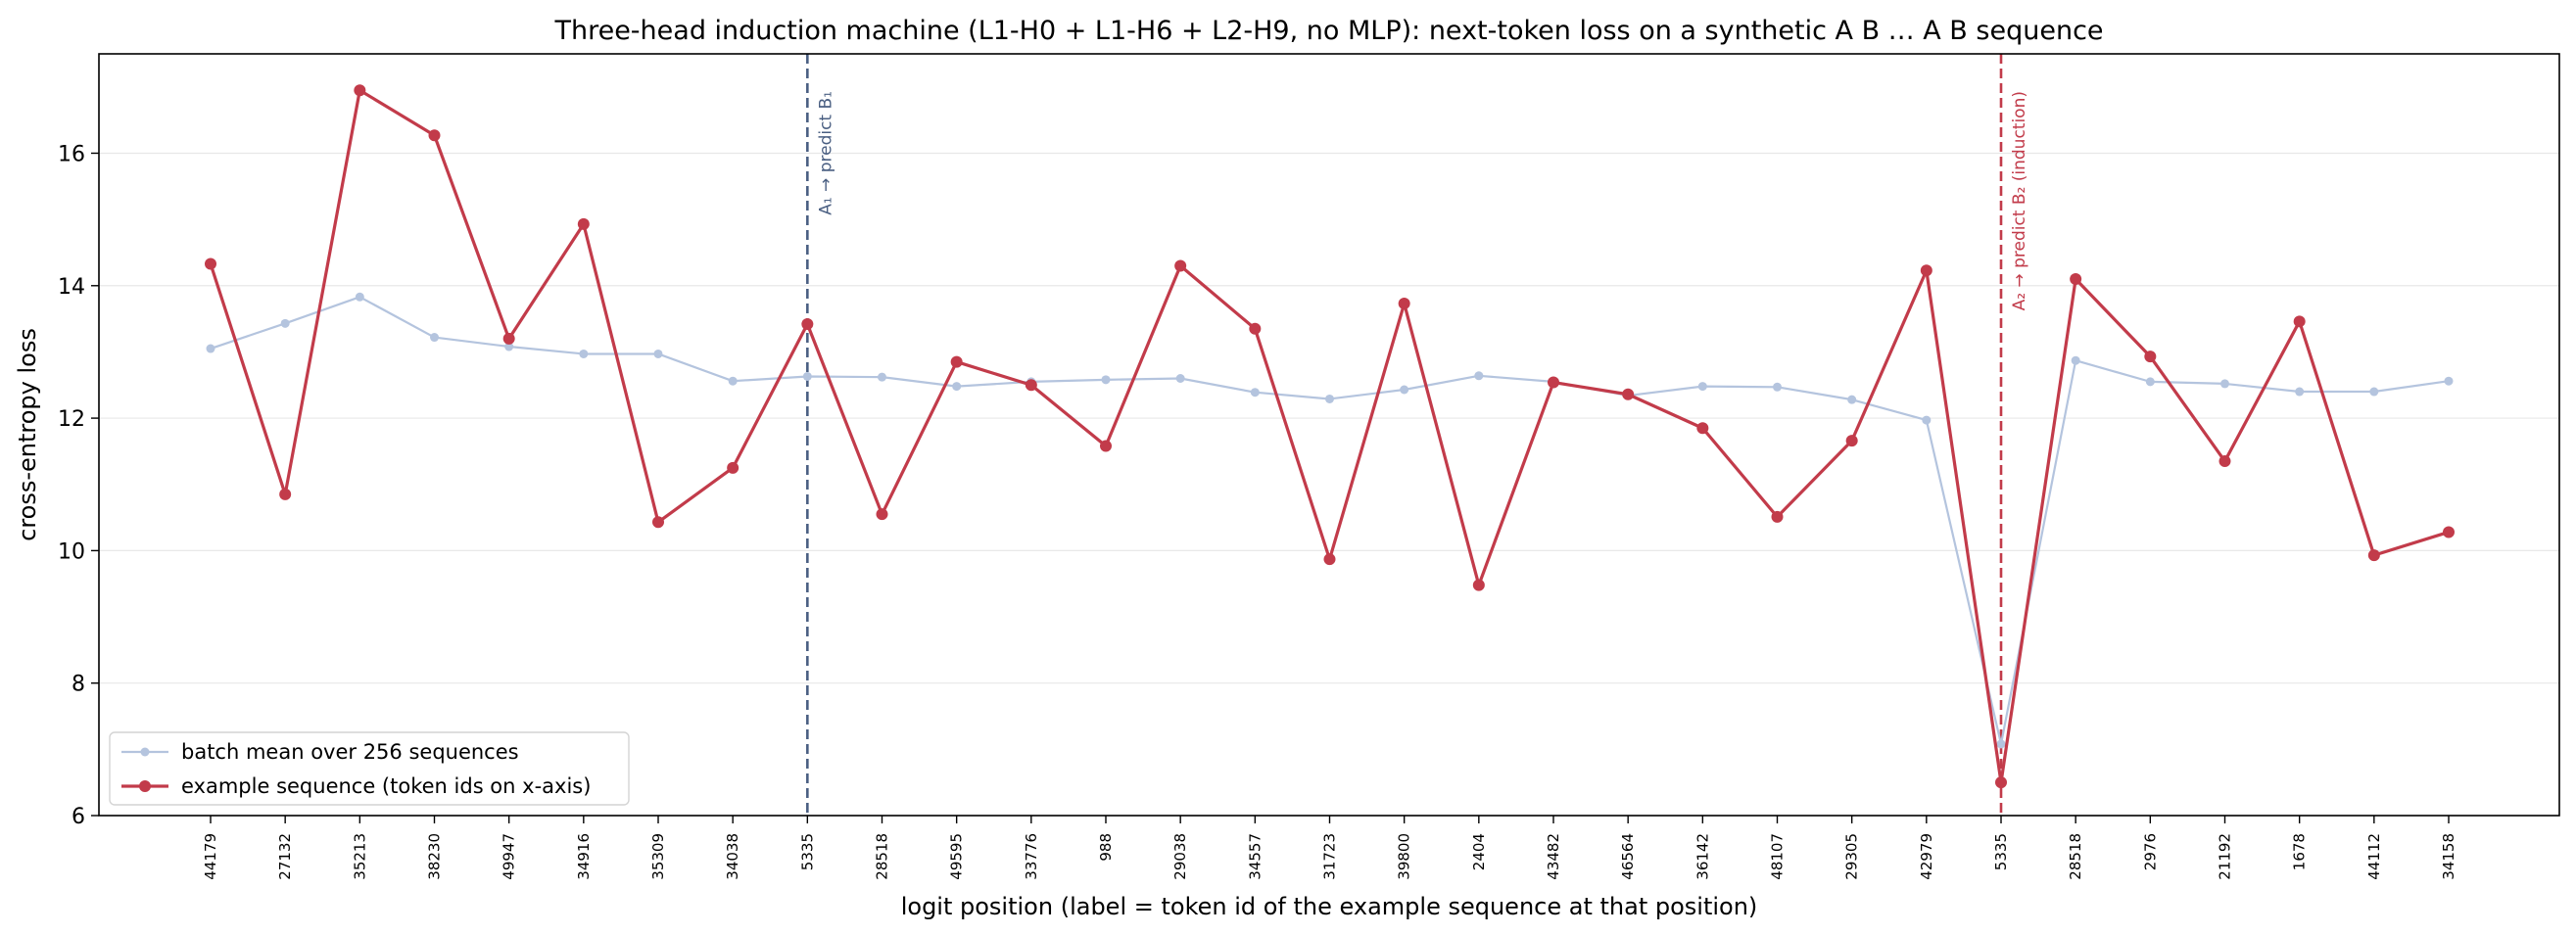 This screenshot has height=936, width=2576. What do you see at coordinates (2374, 856) in the screenshot?
I see `x-tick-label-29: 44112` at bounding box center [2374, 856].